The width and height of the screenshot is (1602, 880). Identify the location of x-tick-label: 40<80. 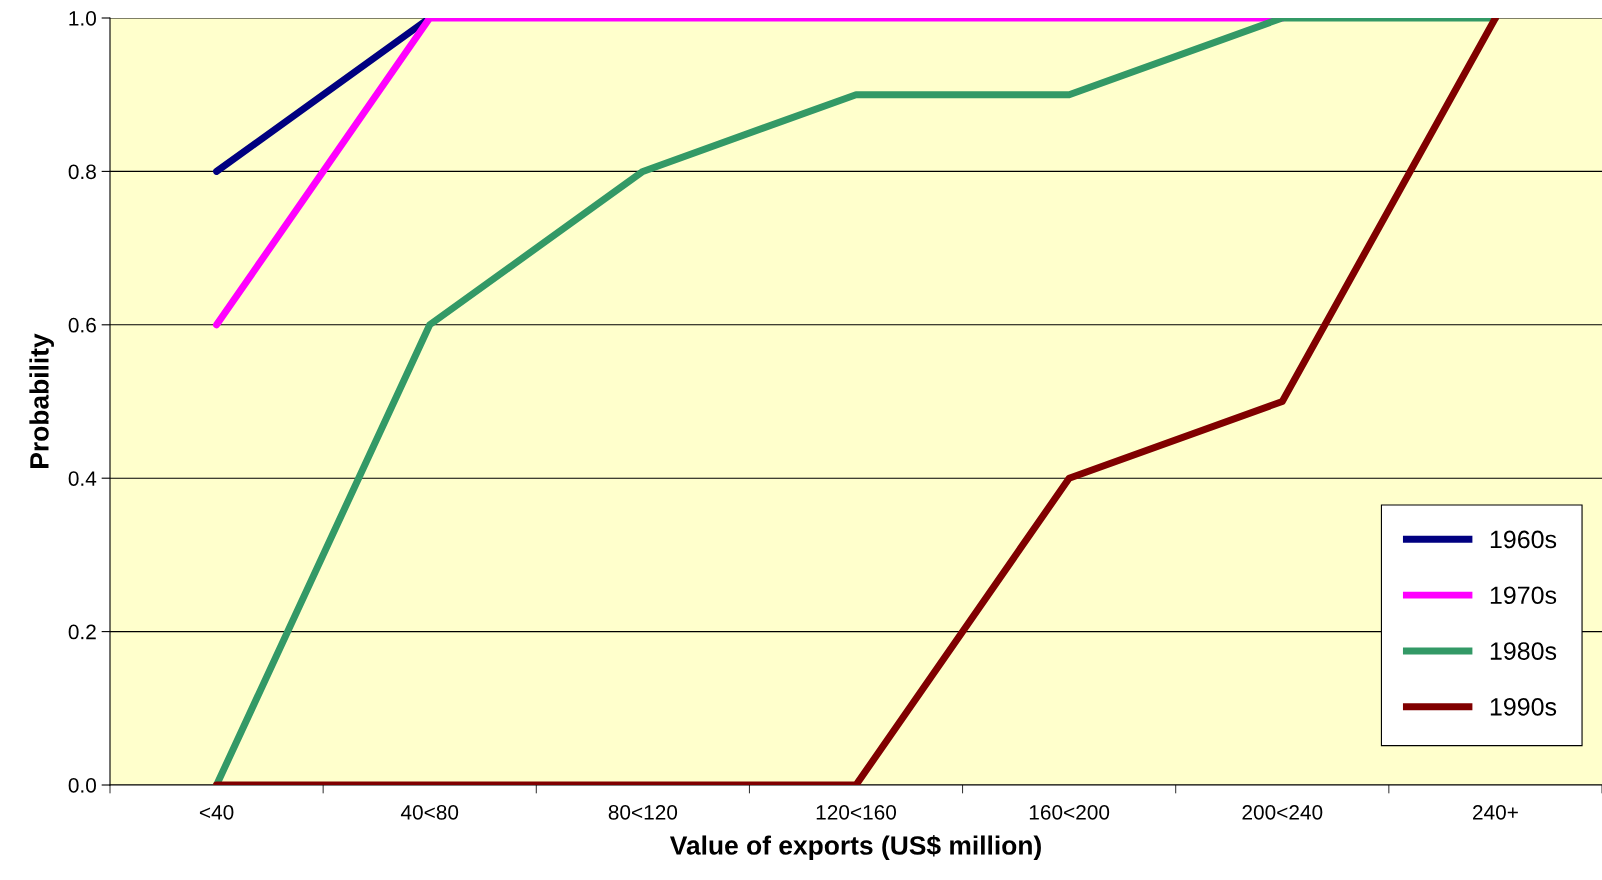
(429, 812).